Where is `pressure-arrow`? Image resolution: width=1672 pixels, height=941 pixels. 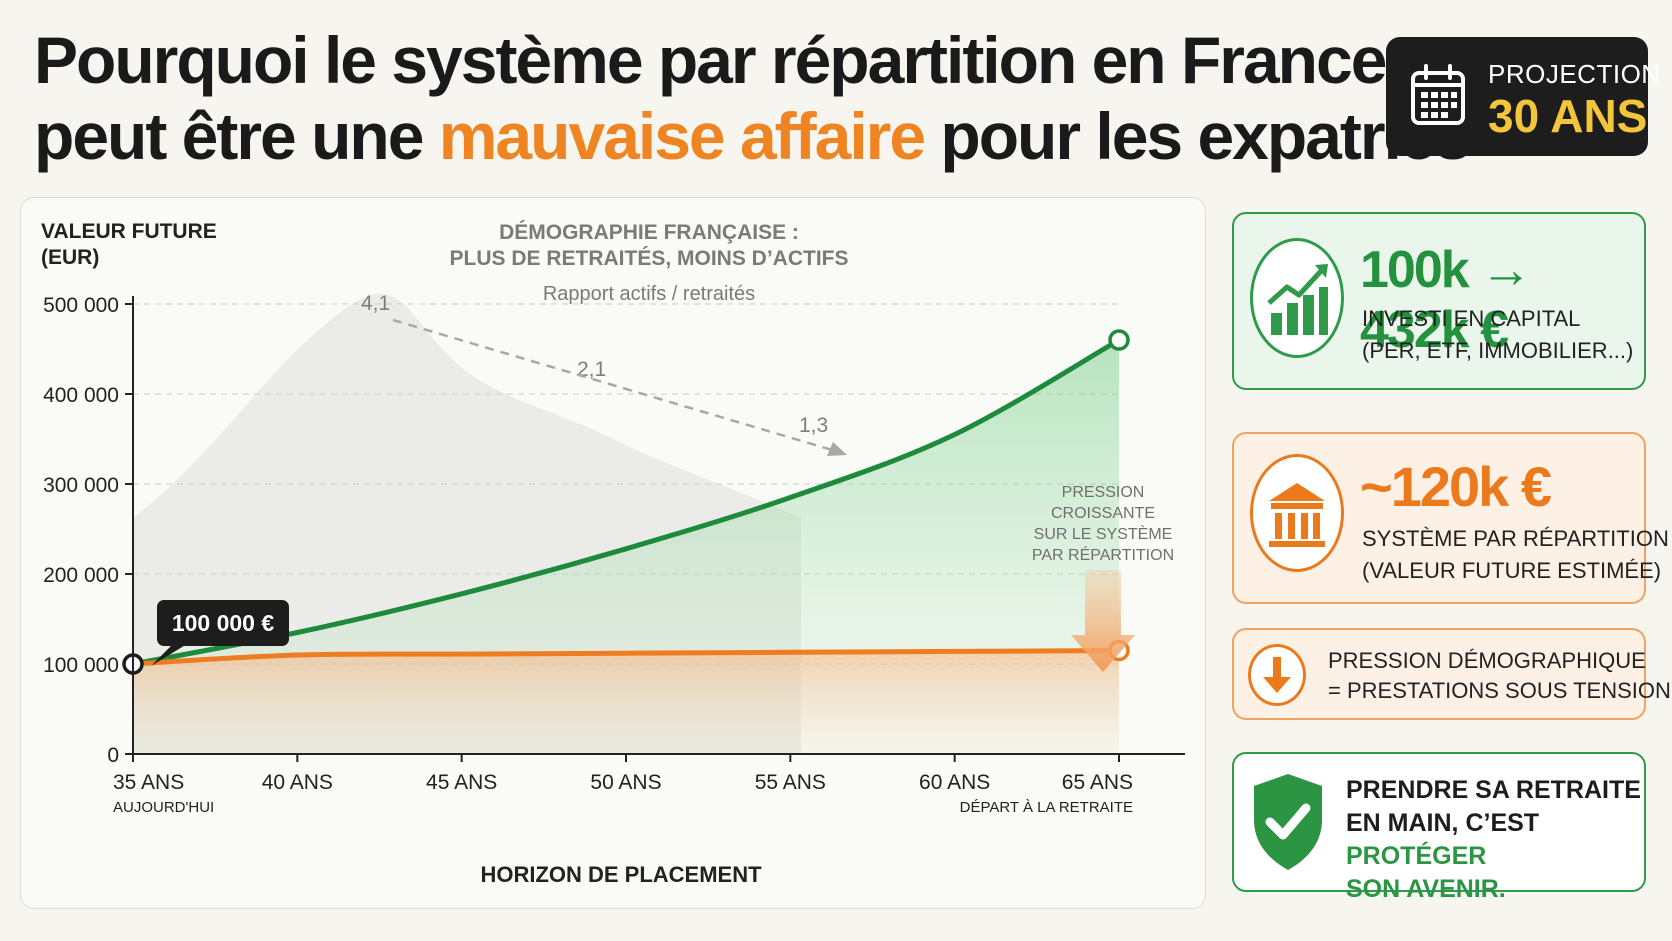 pressure-arrow is located at coordinates (1103, 621).